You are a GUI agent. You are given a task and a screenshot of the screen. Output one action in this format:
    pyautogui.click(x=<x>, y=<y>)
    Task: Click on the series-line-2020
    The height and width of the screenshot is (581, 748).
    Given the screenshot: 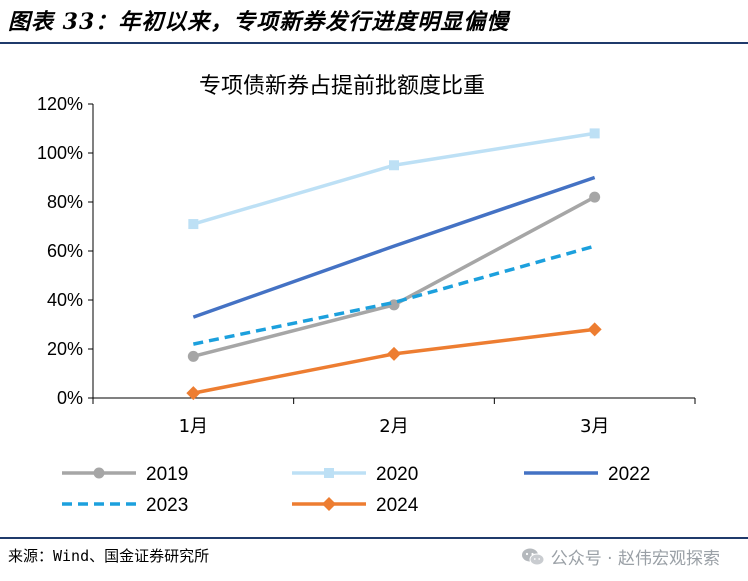 What is the action you would take?
    pyautogui.click(x=393, y=178)
    